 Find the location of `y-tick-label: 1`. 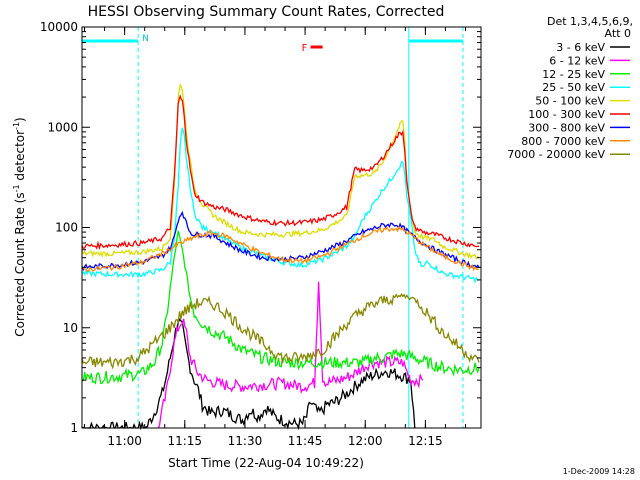

y-tick-label: 1 is located at coordinates (74, 428).